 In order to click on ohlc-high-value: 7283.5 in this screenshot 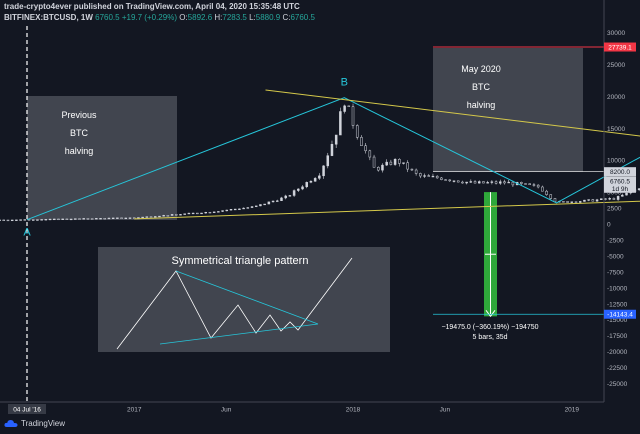, I will do `click(234, 17)`.